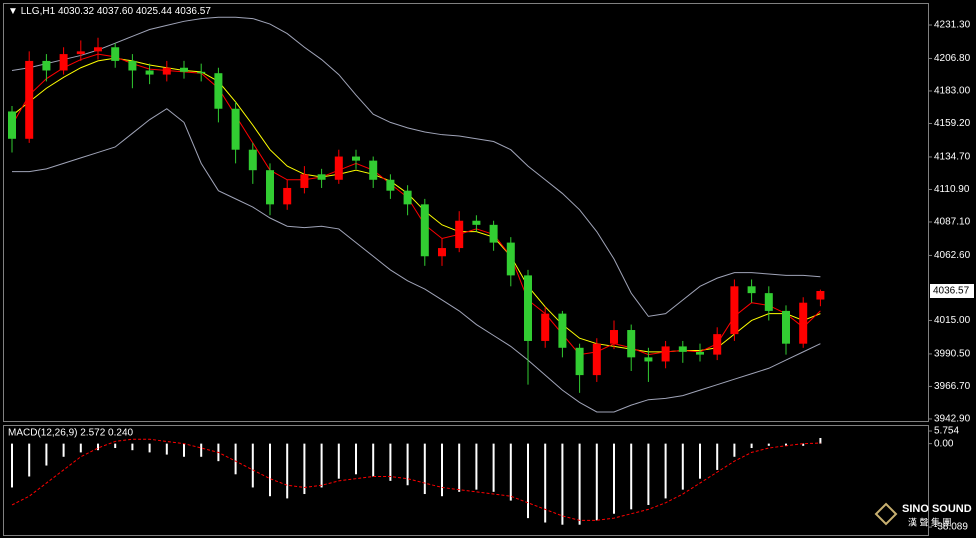 Image resolution: width=976 pixels, height=538 pixels. Describe the element at coordinates (952, 91) in the screenshot. I see `y-tick-label: 4183.00` at that location.